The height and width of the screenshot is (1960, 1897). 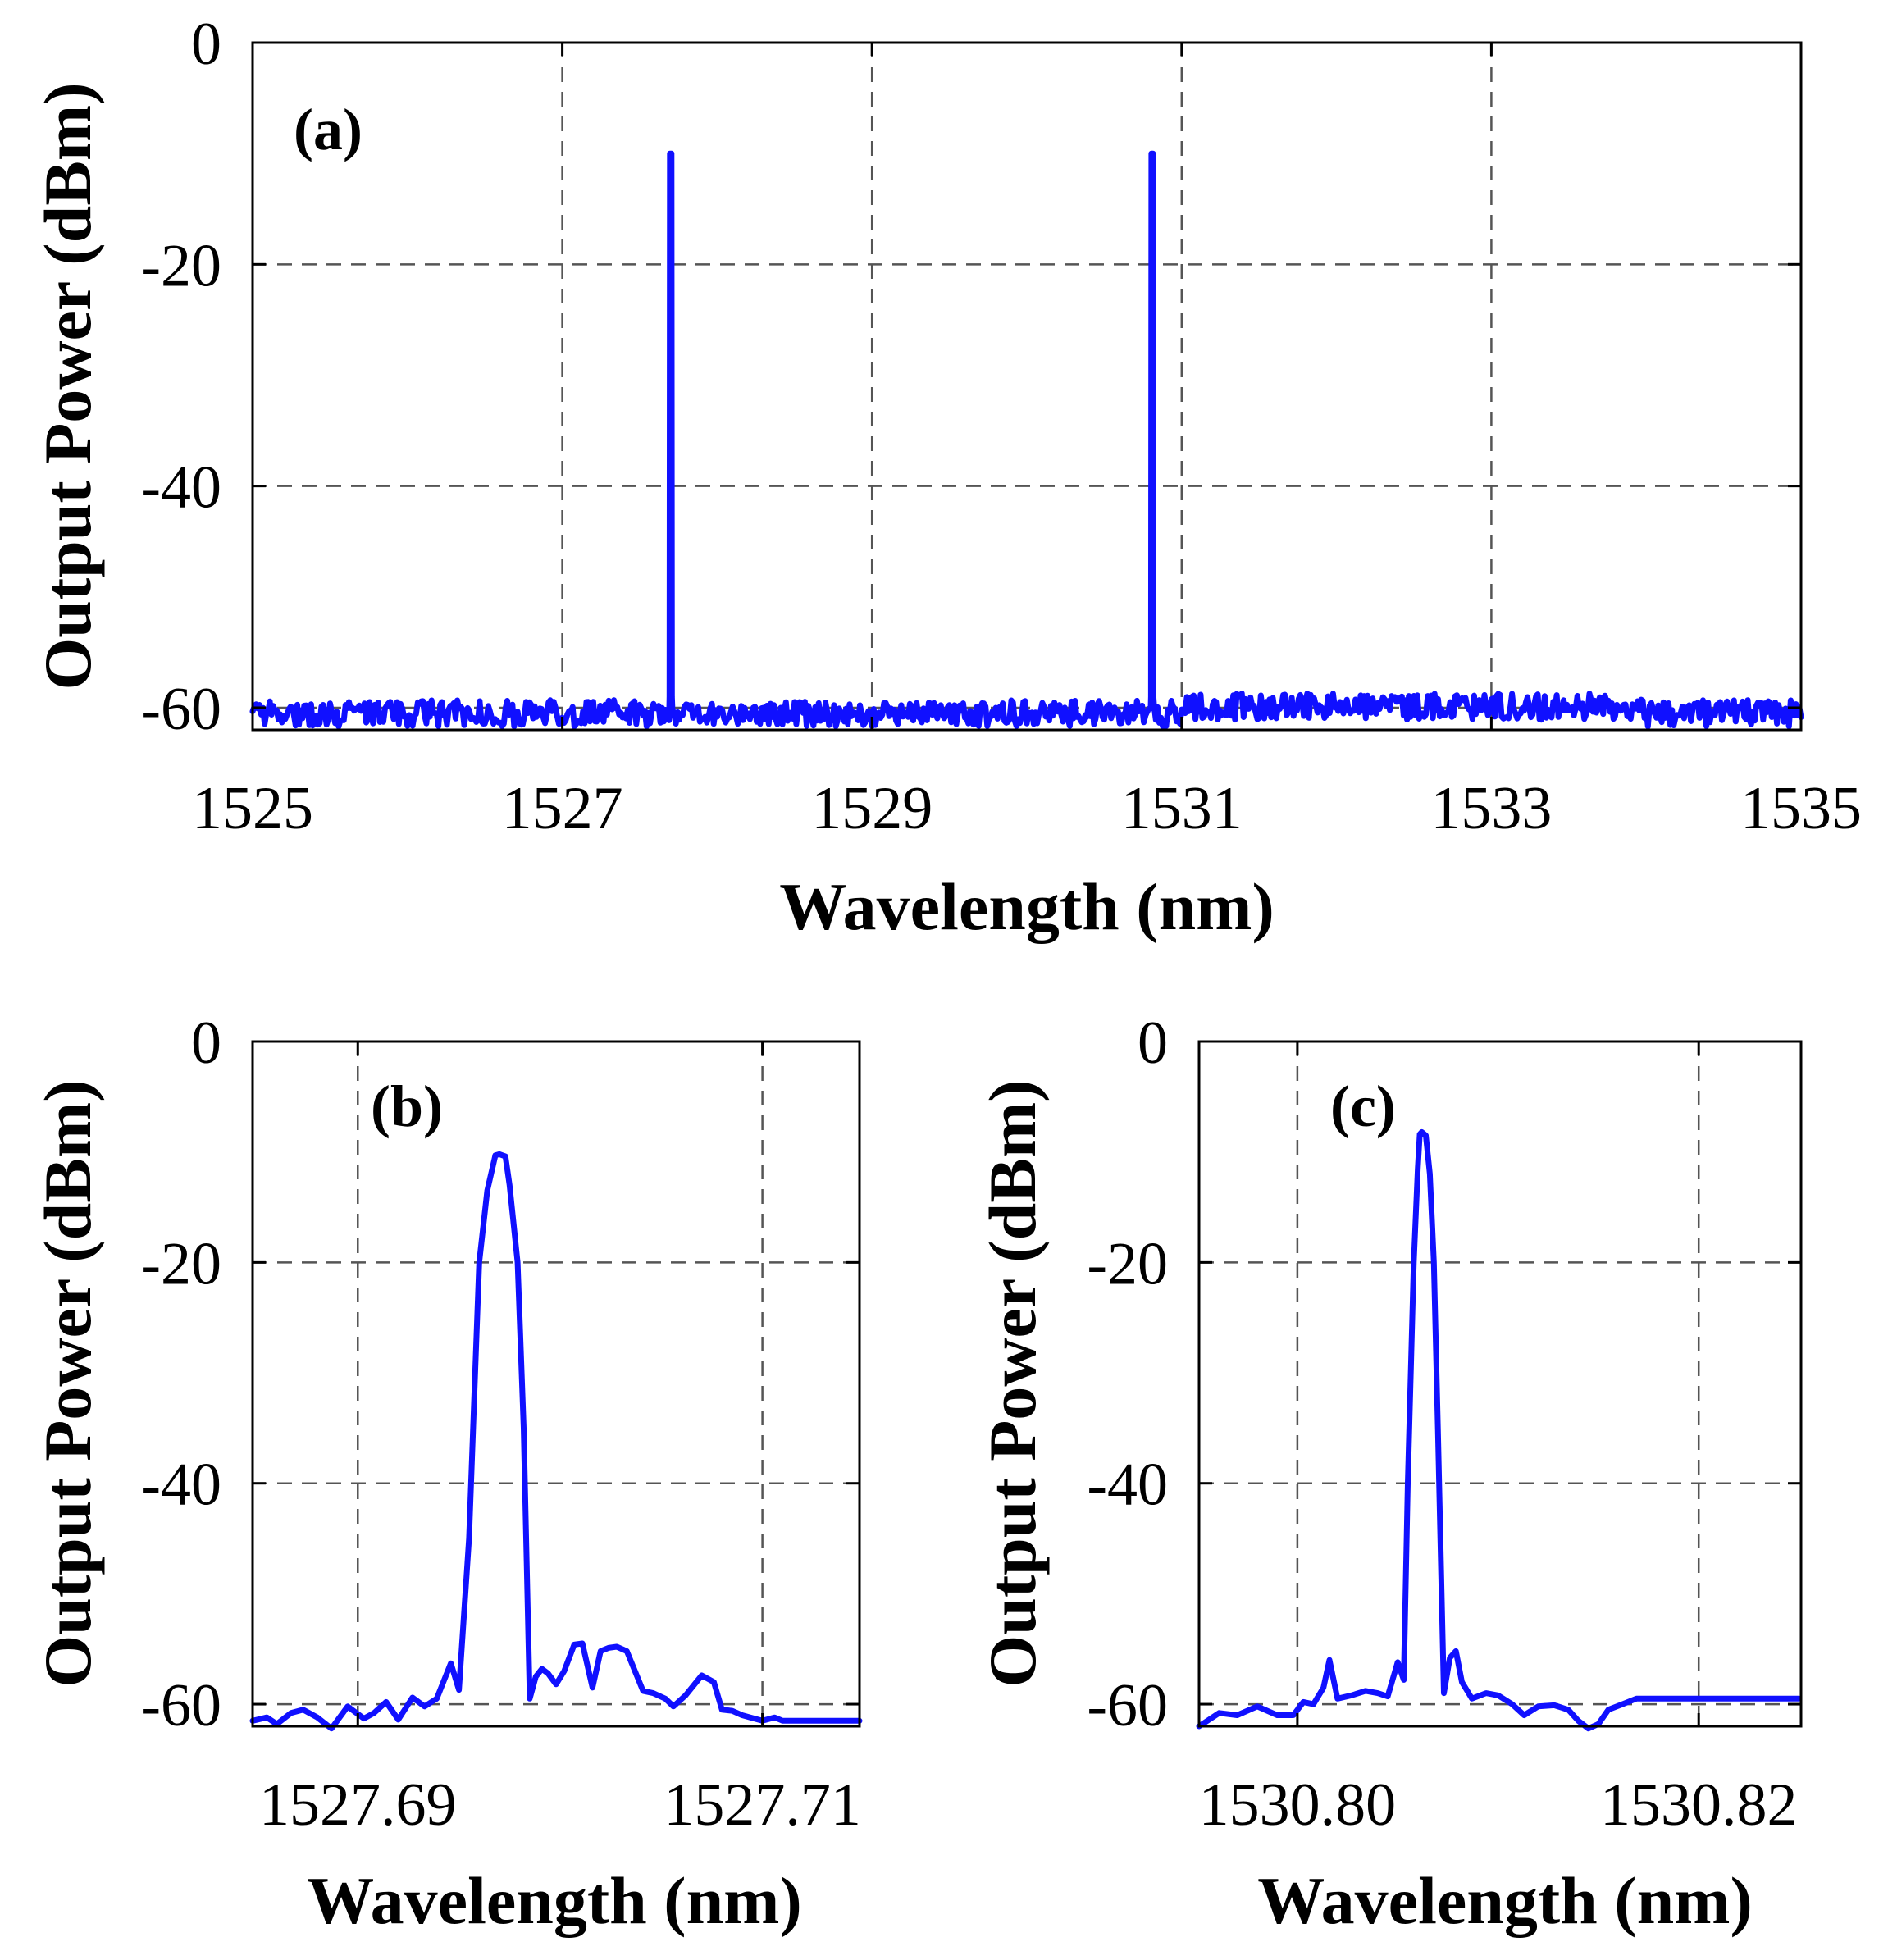 I want to click on panel-c-grid, so click(x=1500, y=1384).